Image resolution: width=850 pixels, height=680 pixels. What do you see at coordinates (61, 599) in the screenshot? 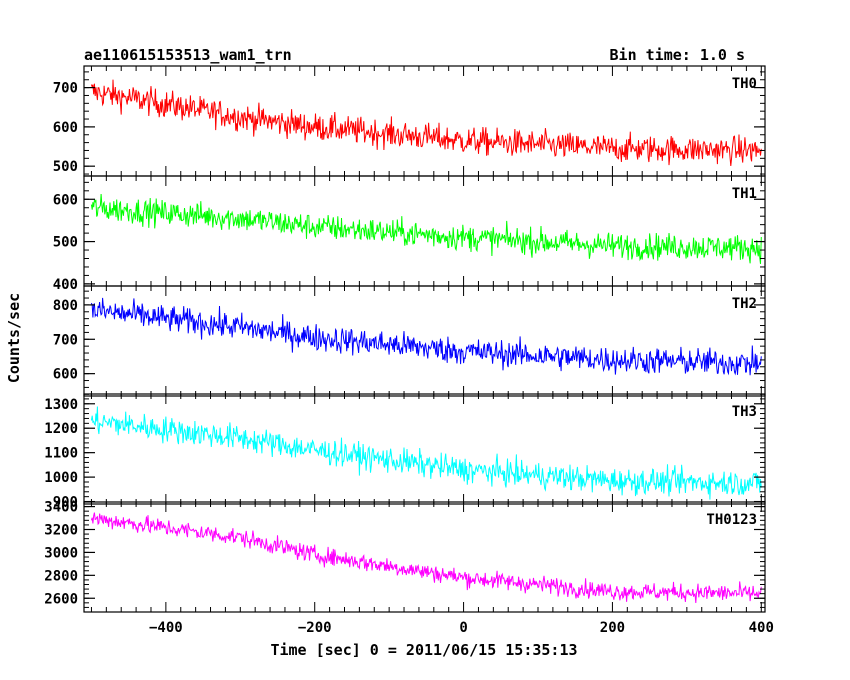
I see `y-tick-label: 2600` at bounding box center [61, 599].